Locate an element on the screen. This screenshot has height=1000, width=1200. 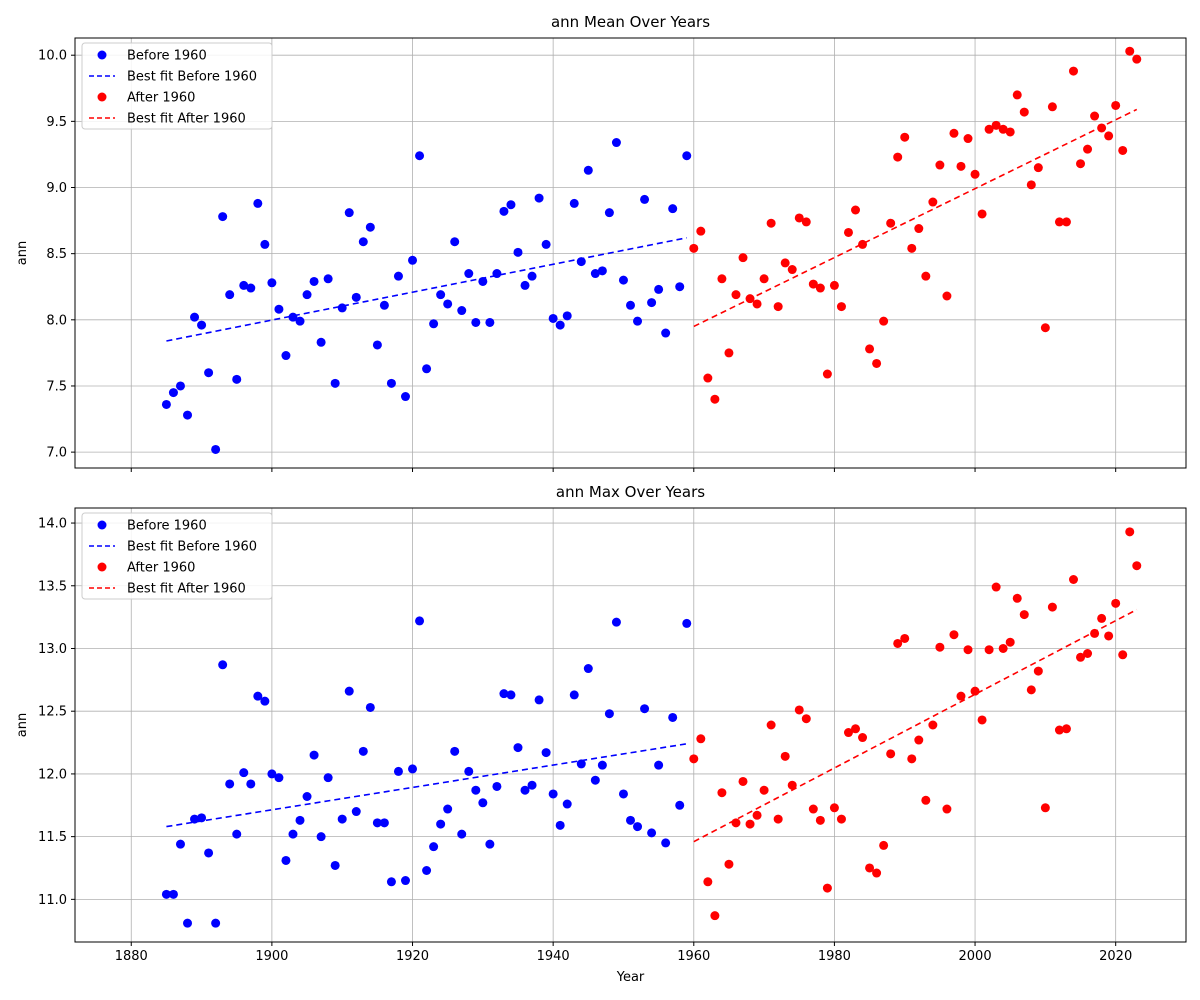
y-tick-label: 11.0 is located at coordinates (52, 900).